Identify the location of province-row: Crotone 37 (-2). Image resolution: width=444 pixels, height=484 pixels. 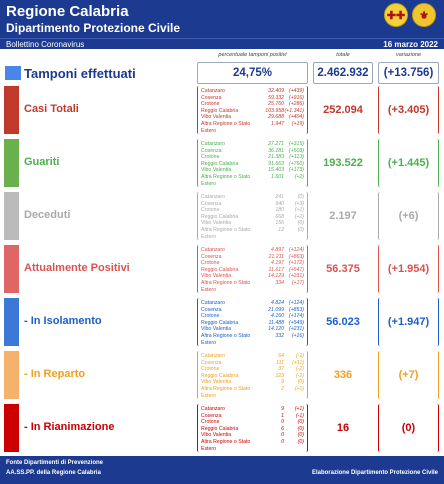
(252, 369).